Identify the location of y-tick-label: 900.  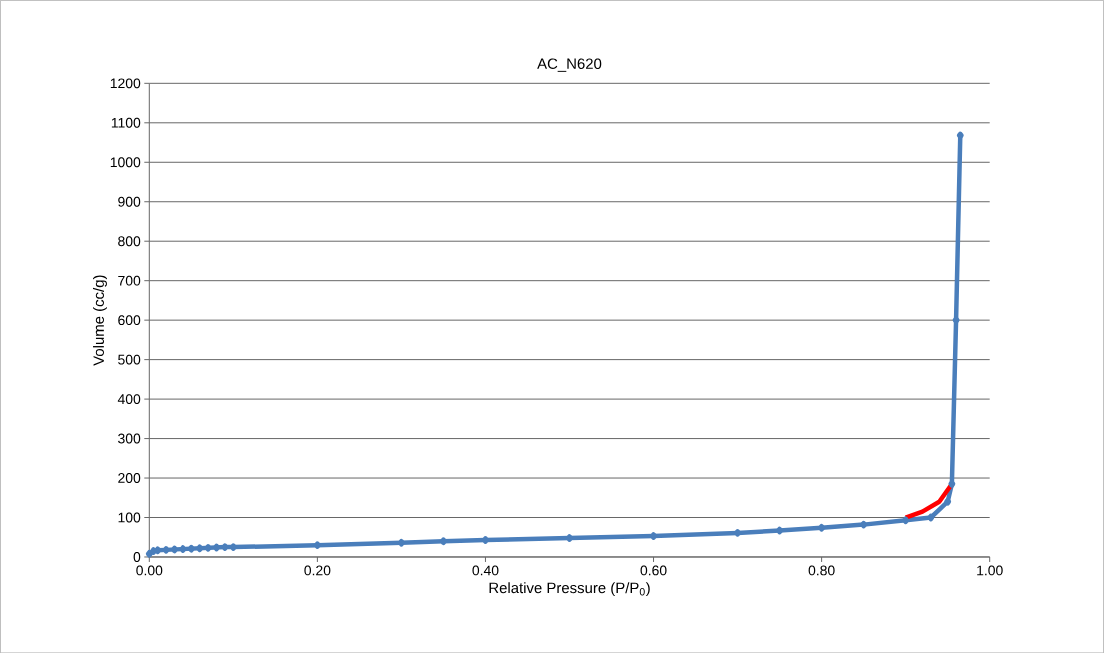
(129, 201).